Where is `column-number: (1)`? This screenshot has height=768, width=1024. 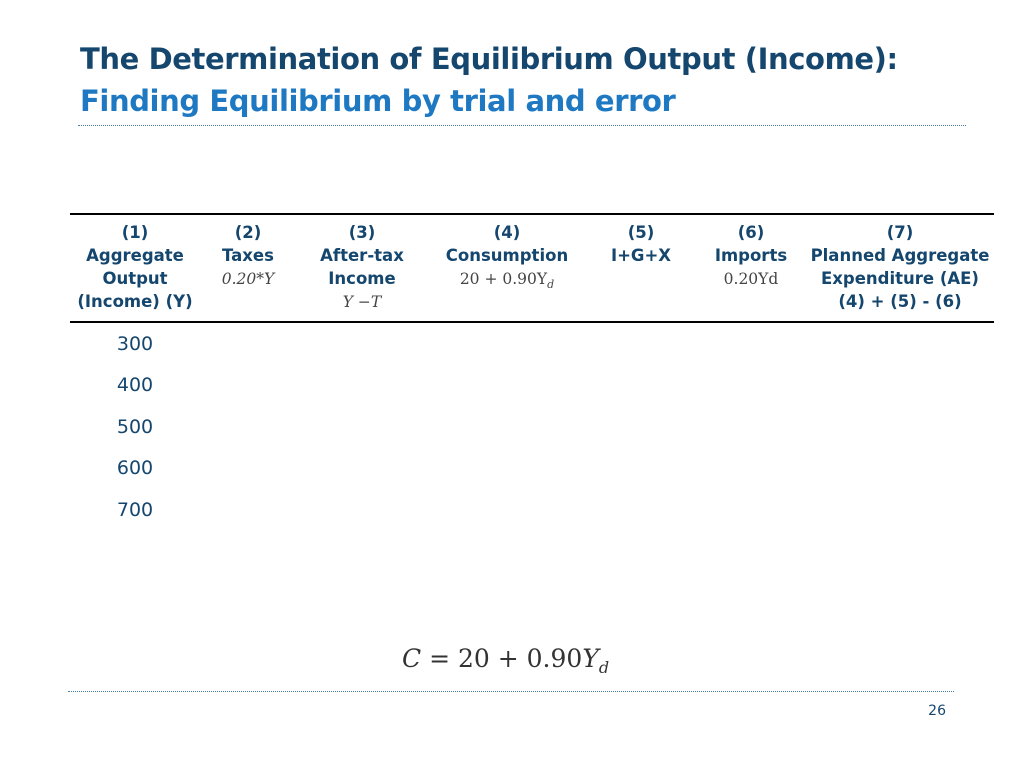
column-number: (1) is located at coordinates (135, 232).